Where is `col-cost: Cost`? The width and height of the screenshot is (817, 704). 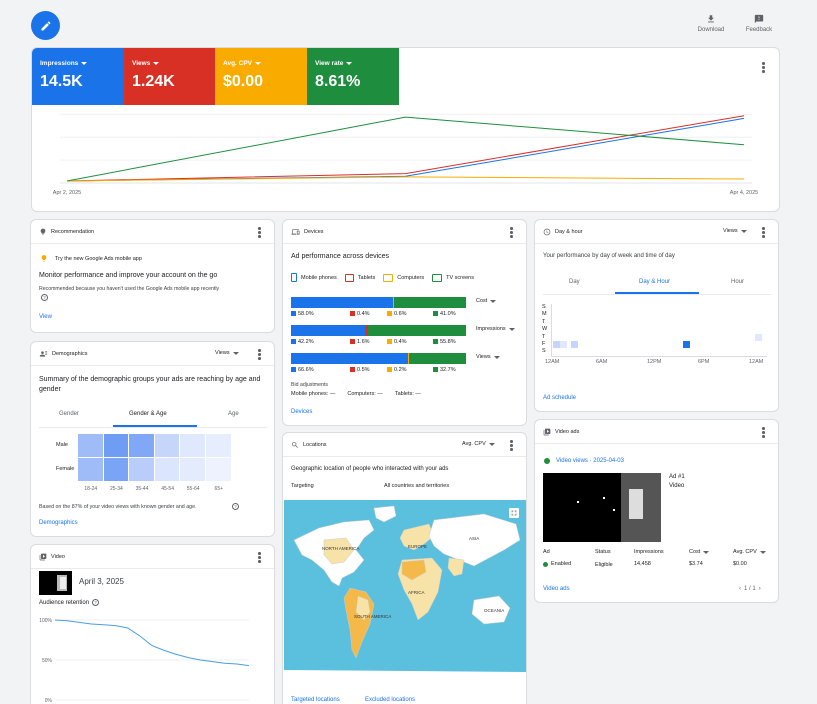
col-cost: Cost is located at coordinates (699, 552).